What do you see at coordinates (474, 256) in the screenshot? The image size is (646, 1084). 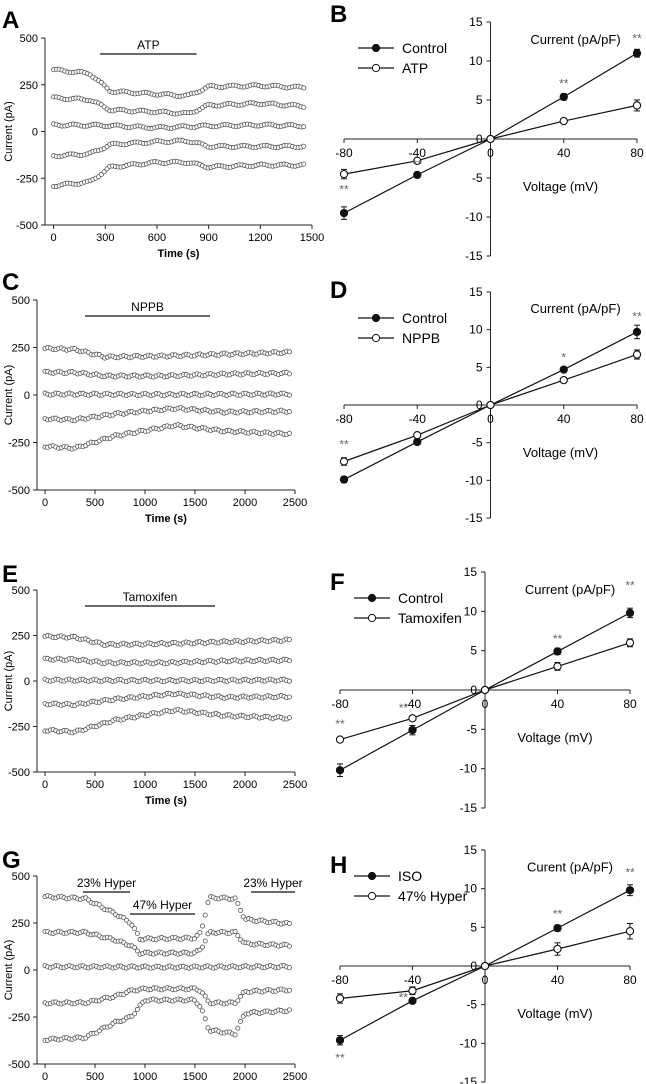 I see `y-tick-label: -15` at bounding box center [474, 256].